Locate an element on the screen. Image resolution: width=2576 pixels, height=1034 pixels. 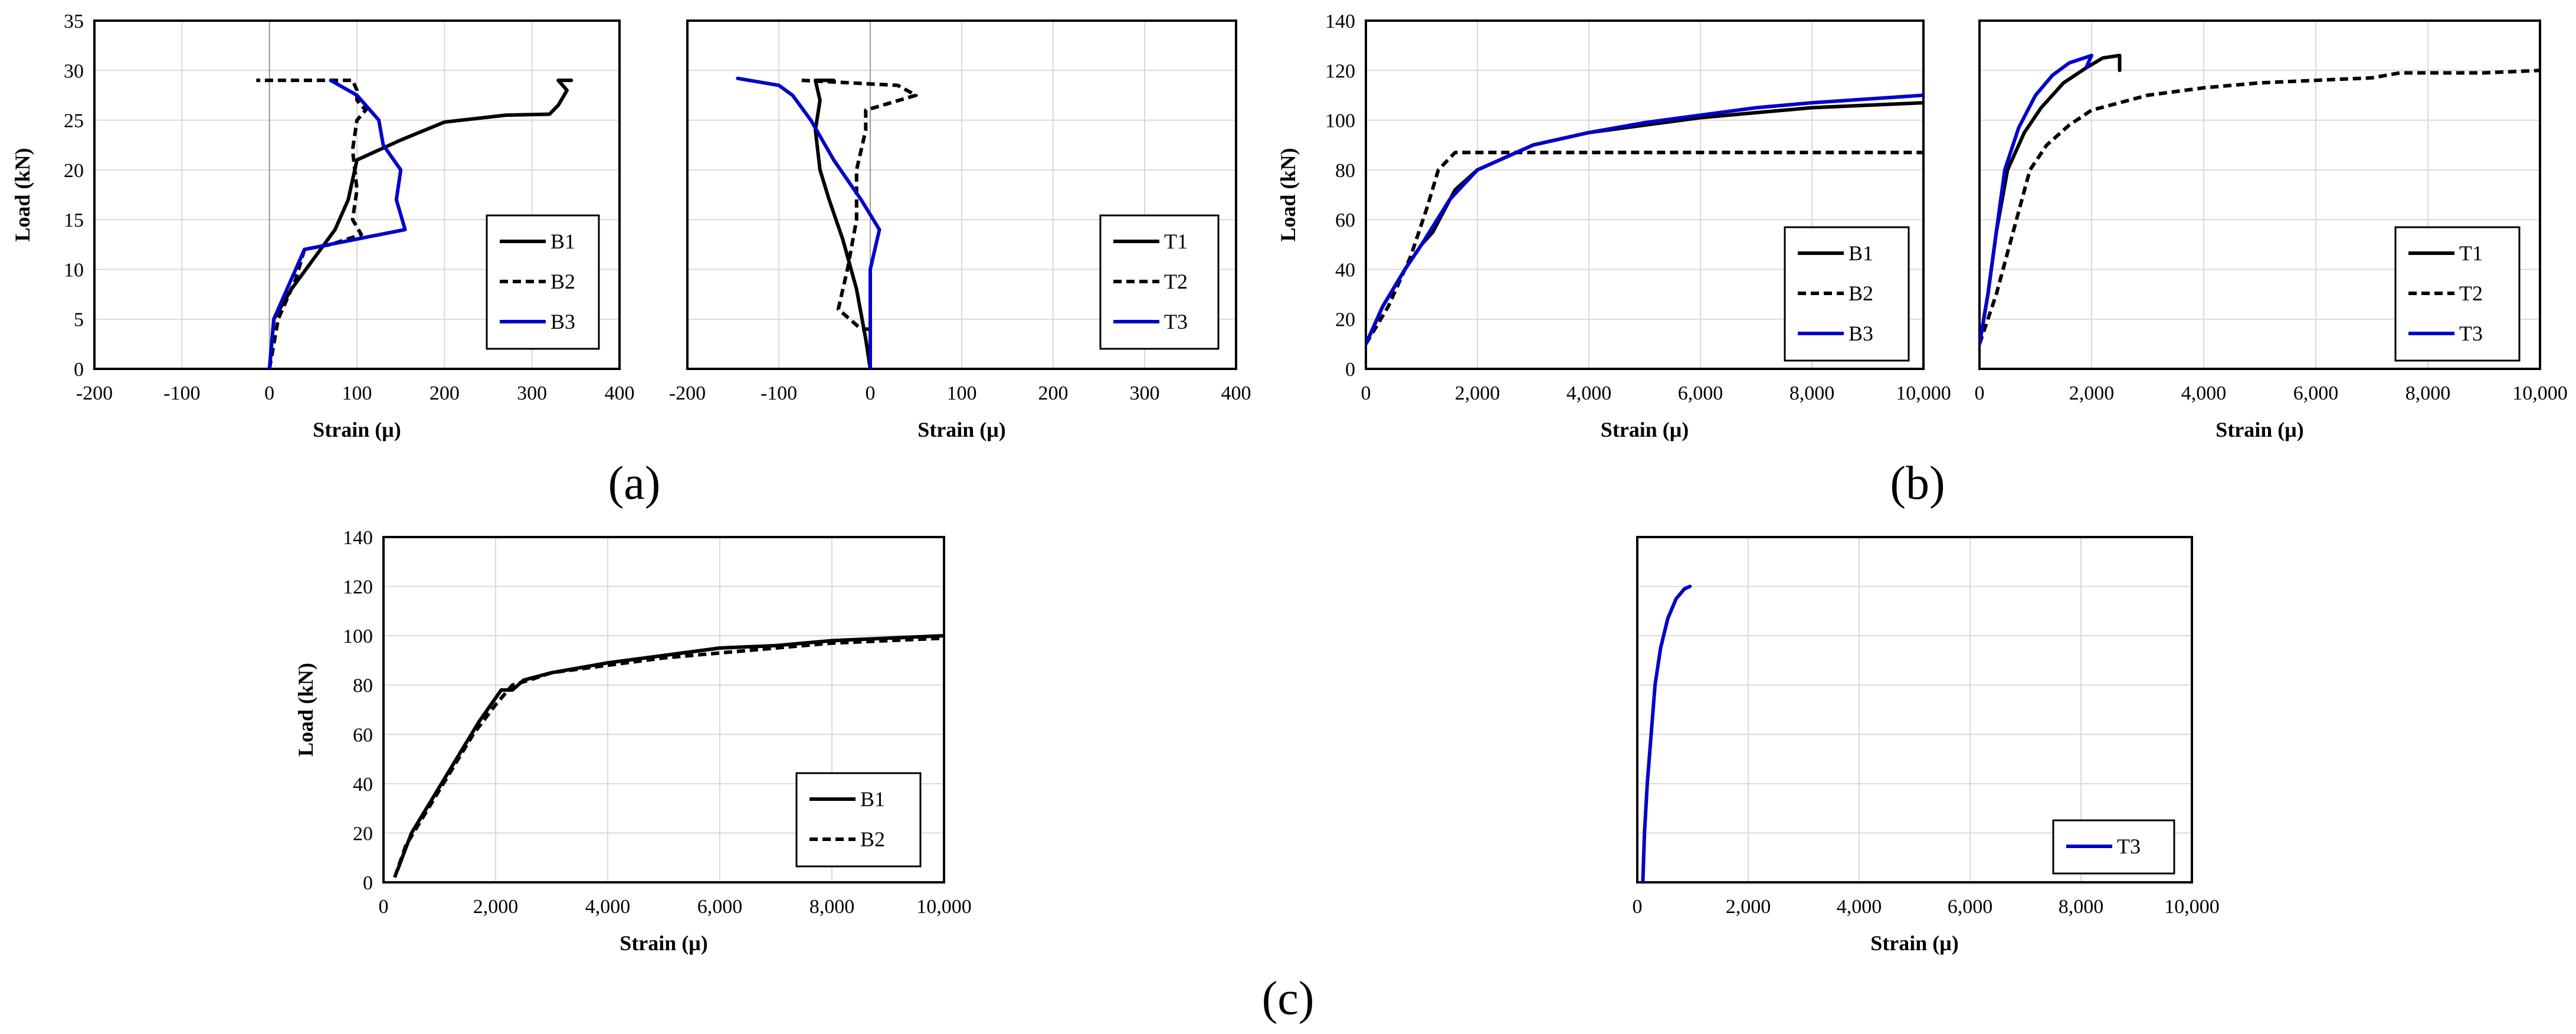
y-tick-label: 120 is located at coordinates (1340, 71).